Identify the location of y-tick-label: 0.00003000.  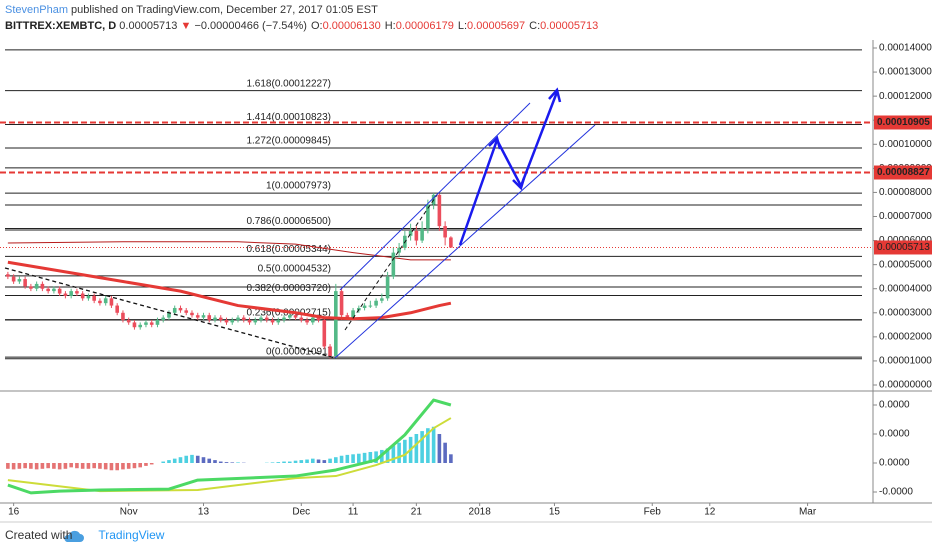
(905, 312).